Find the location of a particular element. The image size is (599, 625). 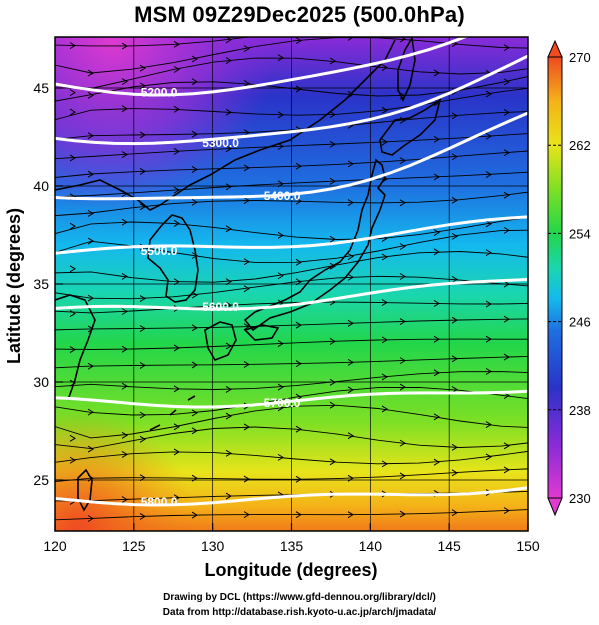

coastline-korea is located at coordinates (173, 258).